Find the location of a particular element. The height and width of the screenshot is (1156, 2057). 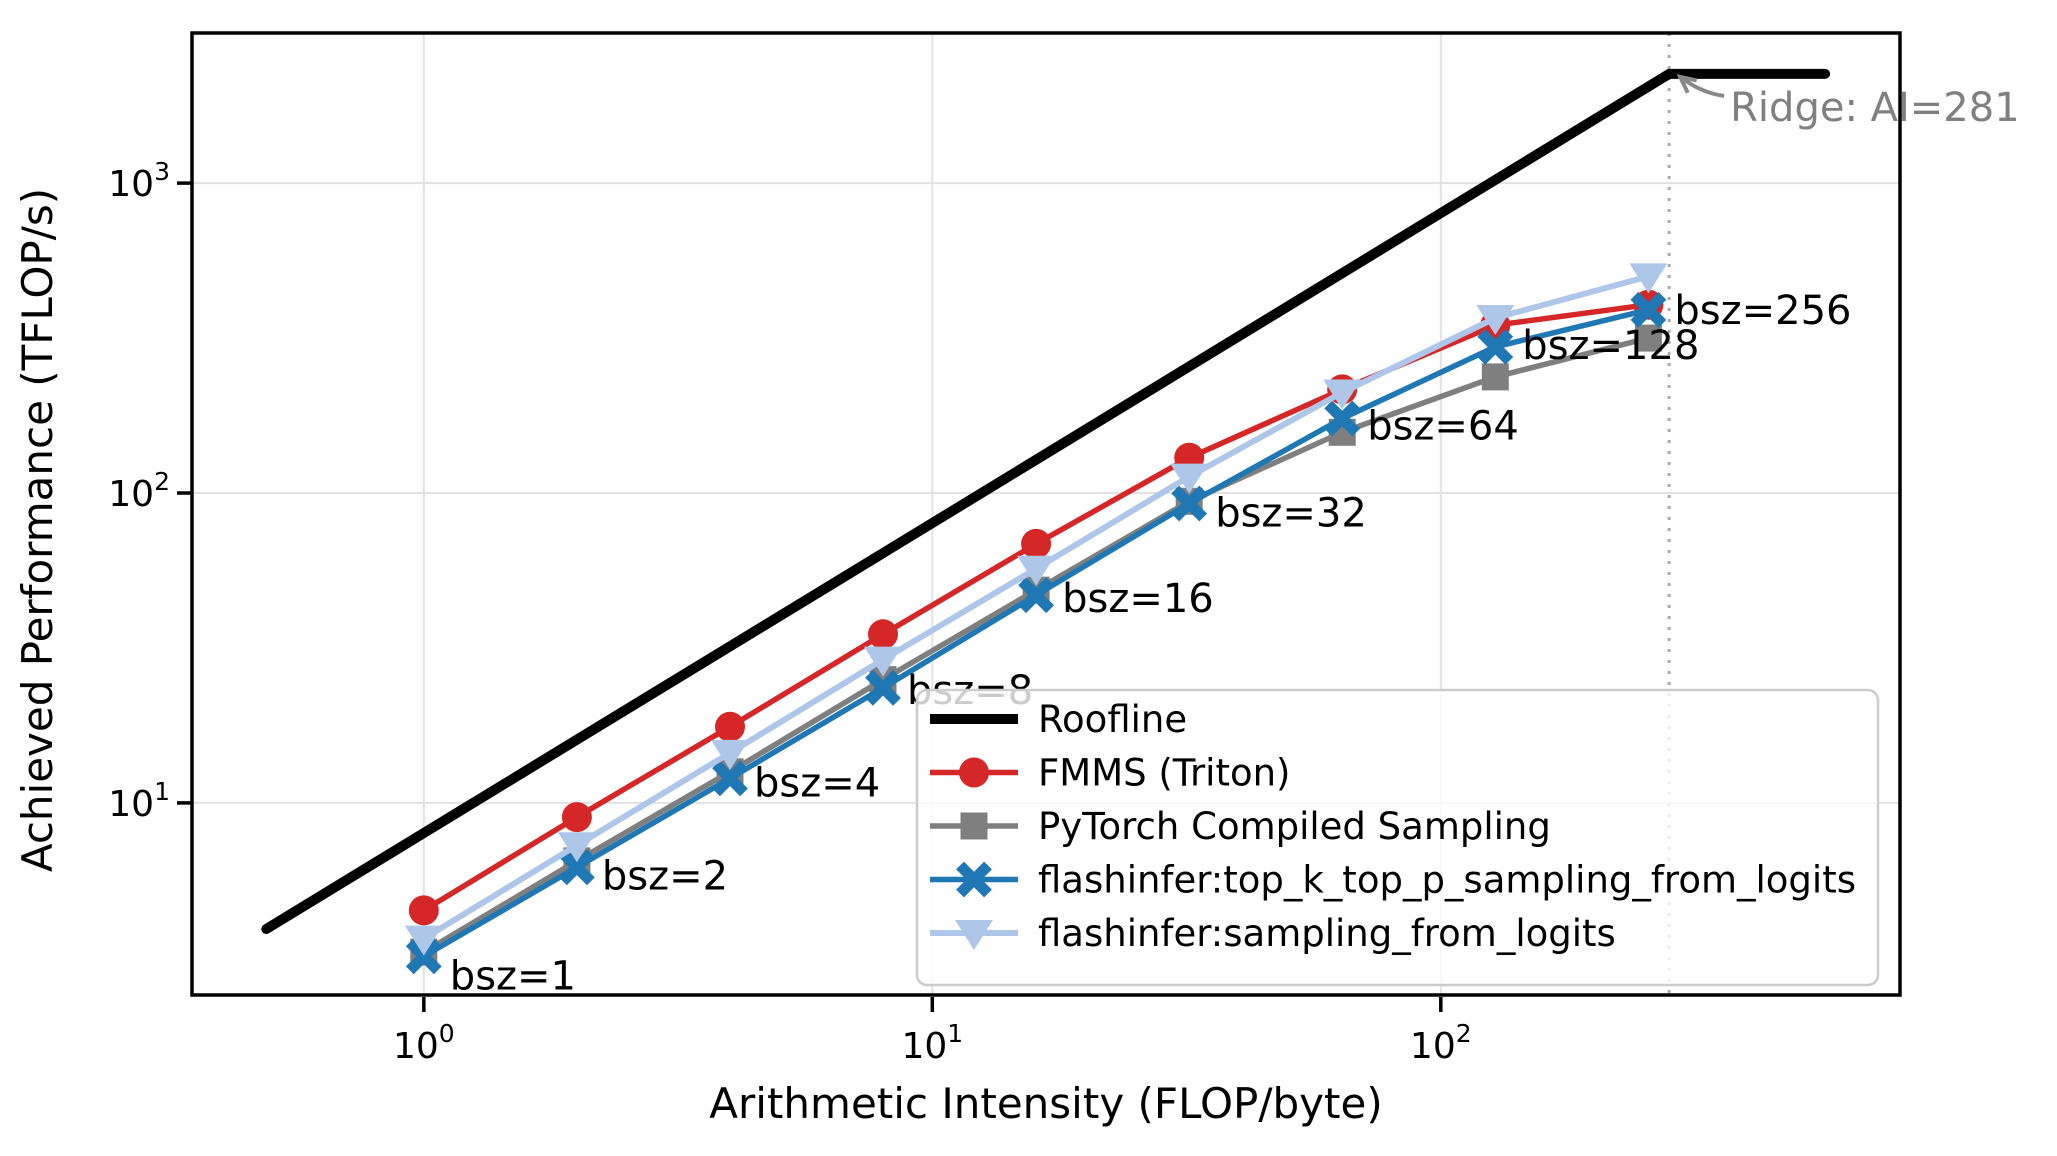

bsz-annotation: bsz=4 is located at coordinates (817, 783).